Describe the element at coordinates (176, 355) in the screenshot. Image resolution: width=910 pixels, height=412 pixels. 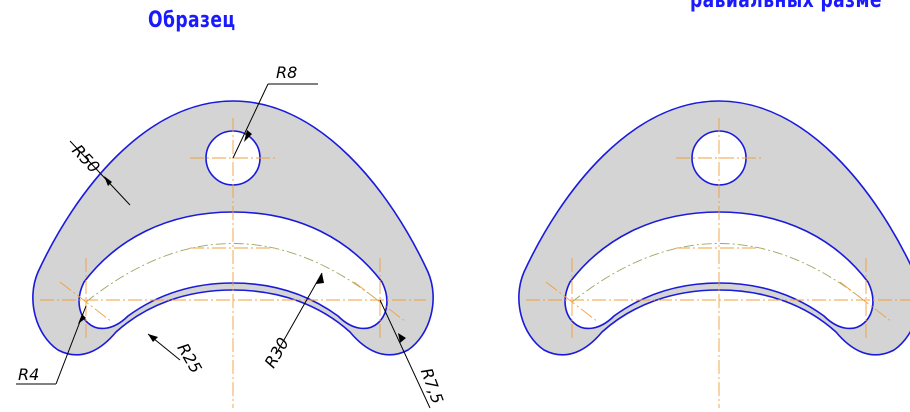
I see `dimension-r25: R25` at that location.